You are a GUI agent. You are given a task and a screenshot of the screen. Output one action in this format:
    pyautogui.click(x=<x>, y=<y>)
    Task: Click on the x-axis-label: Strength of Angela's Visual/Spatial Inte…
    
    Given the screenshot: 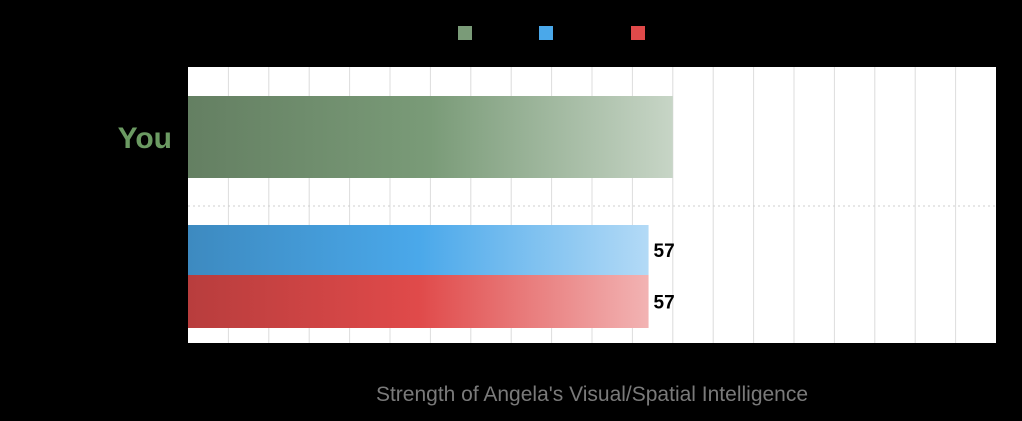 What is the action you would take?
    pyautogui.click(x=592, y=394)
    